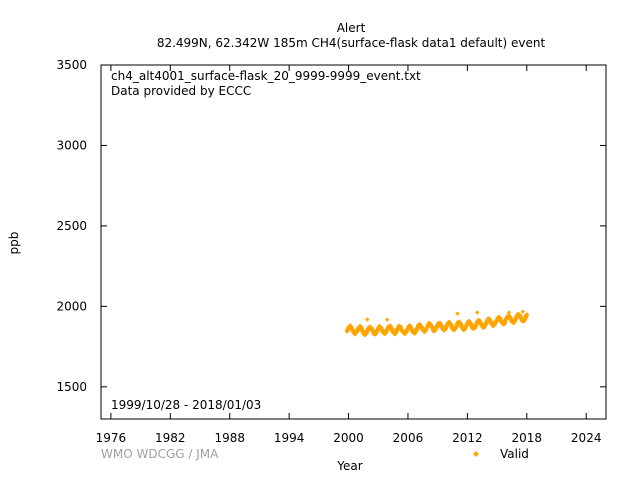 The height and width of the screenshot is (480, 640). I want to click on x-tick-label-1994: 1994, so click(289, 438).